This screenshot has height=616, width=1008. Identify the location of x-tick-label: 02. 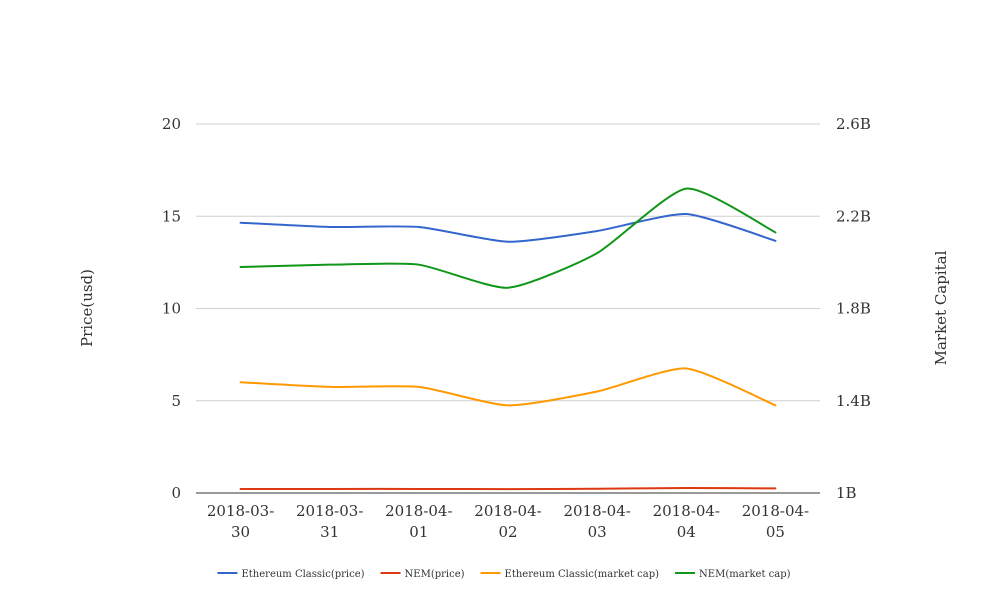
(507, 532).